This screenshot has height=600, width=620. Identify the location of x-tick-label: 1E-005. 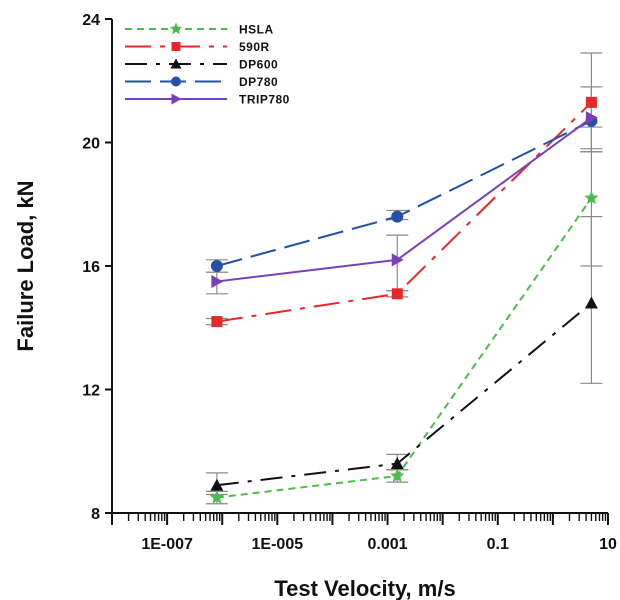
(278, 544).